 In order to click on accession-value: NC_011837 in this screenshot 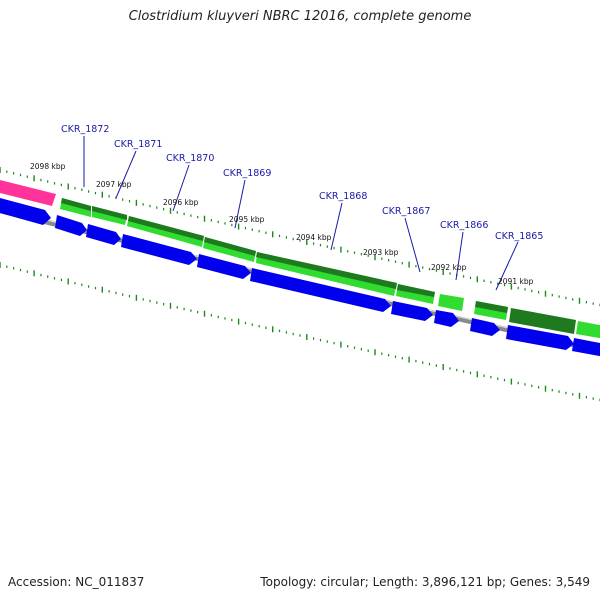, I will do `click(110, 582)`.